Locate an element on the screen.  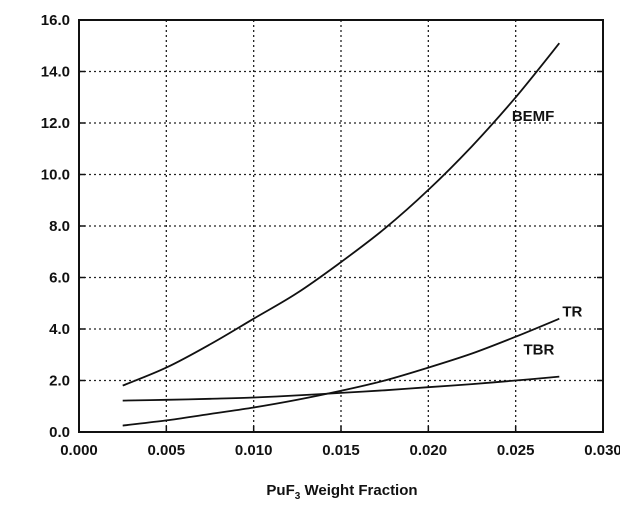
series-label-bemf: BEMF is located at coordinates (533, 116).